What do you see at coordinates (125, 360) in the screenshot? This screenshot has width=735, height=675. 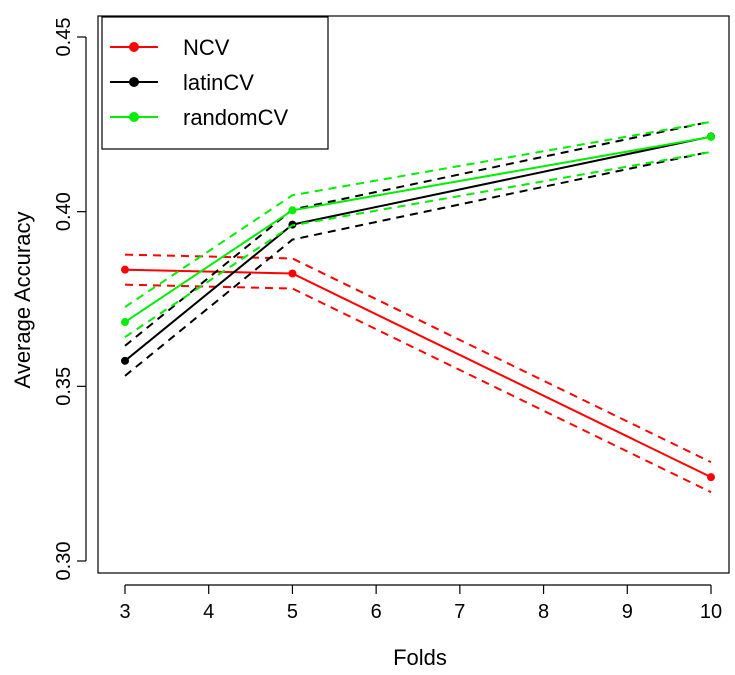 I see `latincv-point` at bounding box center [125, 360].